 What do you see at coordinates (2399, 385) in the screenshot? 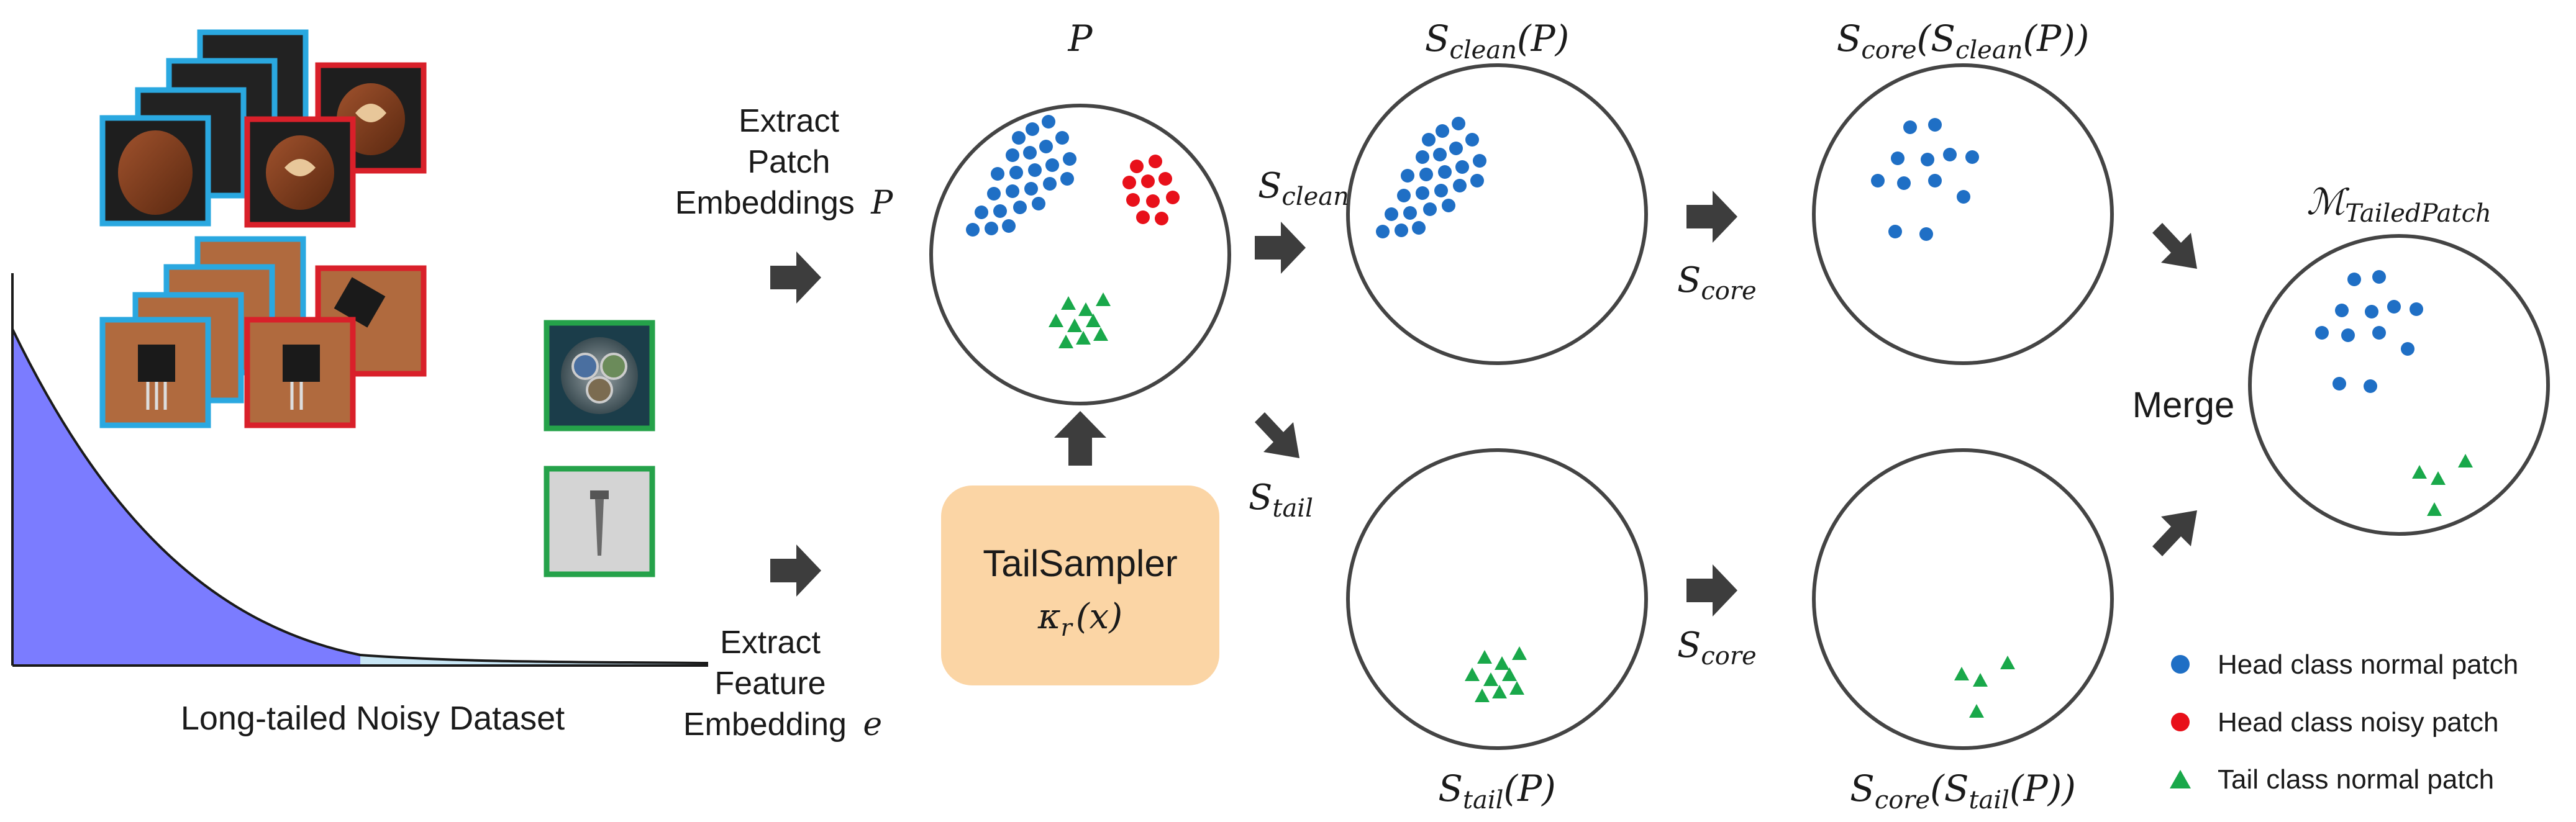
I see `circle-merged` at bounding box center [2399, 385].